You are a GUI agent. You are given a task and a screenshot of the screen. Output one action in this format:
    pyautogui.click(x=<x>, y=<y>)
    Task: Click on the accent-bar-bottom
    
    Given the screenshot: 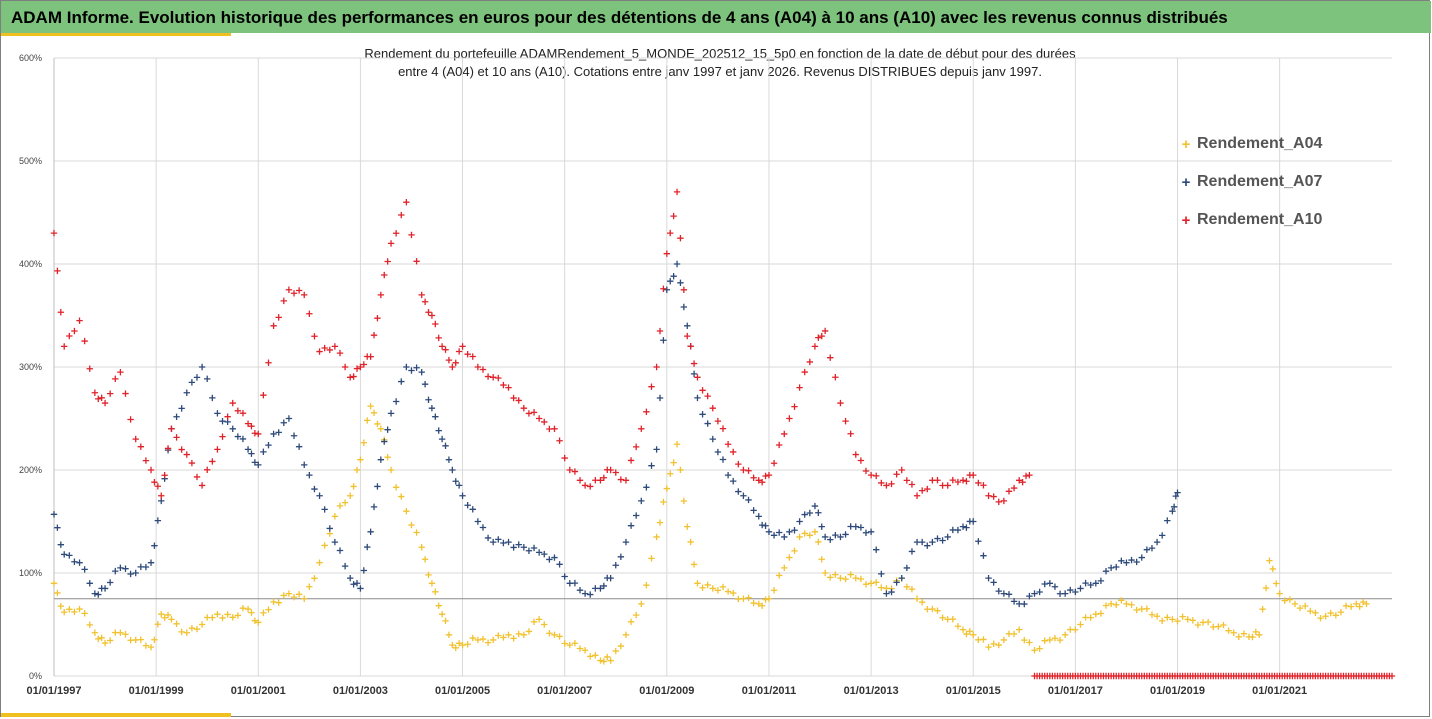 What is the action you would take?
    pyautogui.click(x=116, y=715)
    